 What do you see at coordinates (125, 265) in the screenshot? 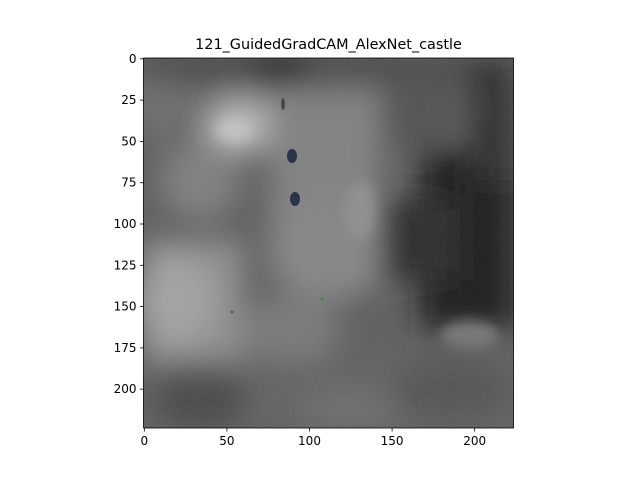
I see `y-tick-label: 125` at bounding box center [125, 265].